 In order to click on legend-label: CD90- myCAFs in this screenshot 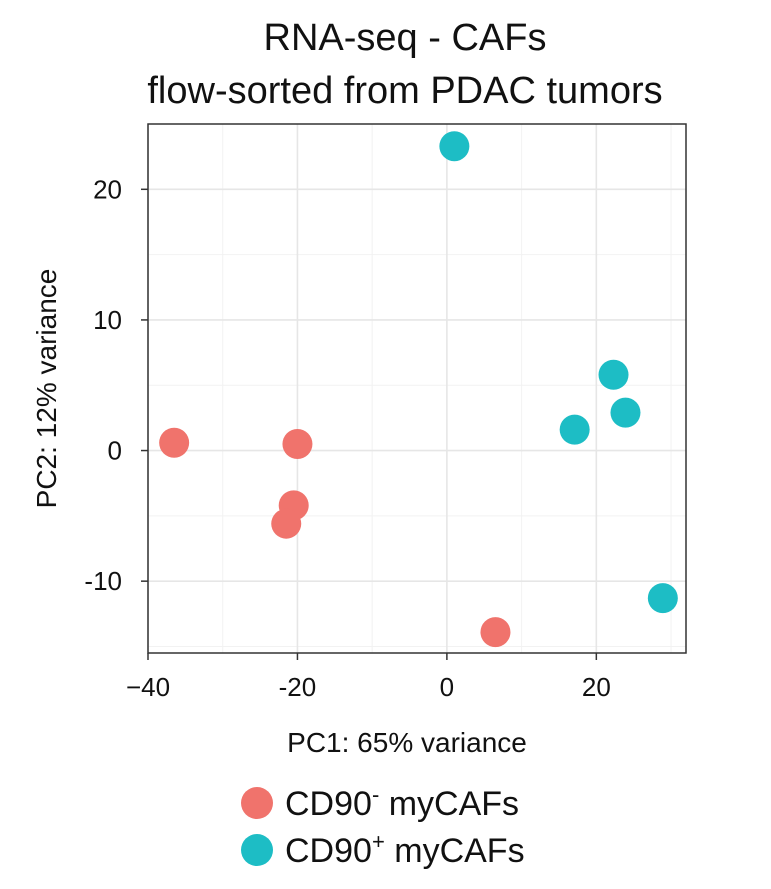, I will do `click(402, 802)`.